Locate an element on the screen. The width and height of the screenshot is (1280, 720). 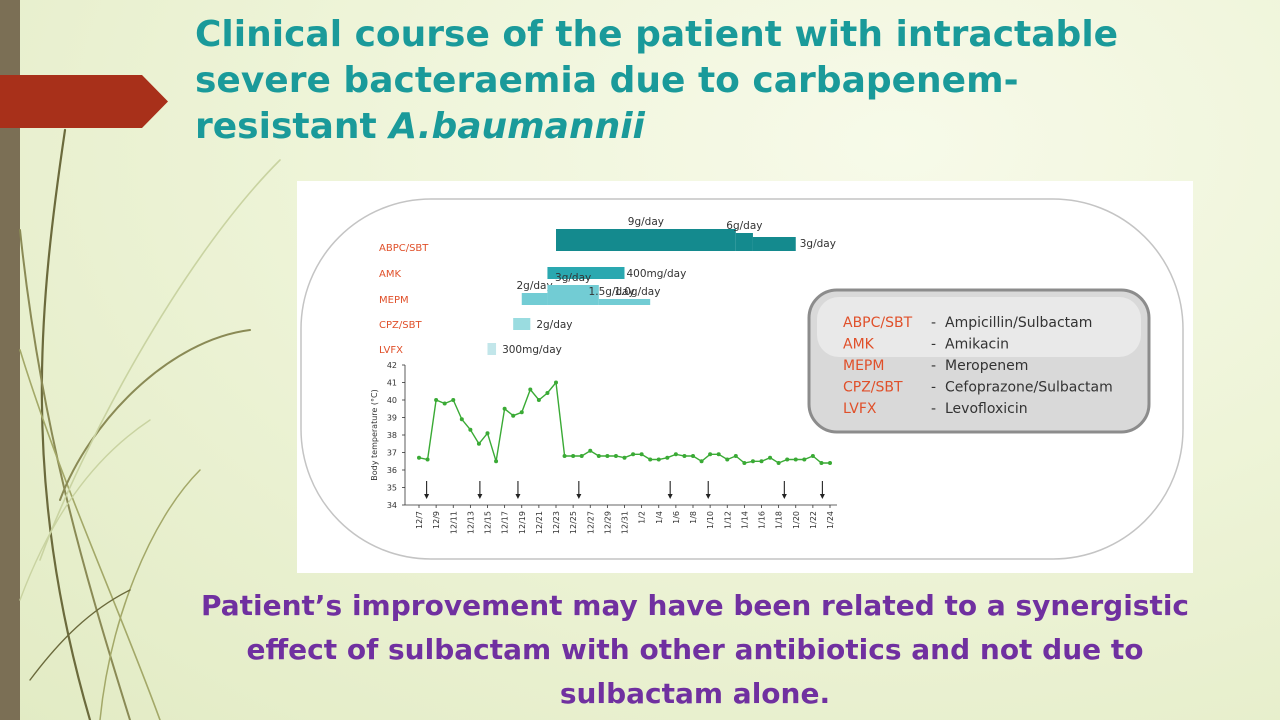
drug-label-lvfx: LVFX is located at coordinates (391, 350).